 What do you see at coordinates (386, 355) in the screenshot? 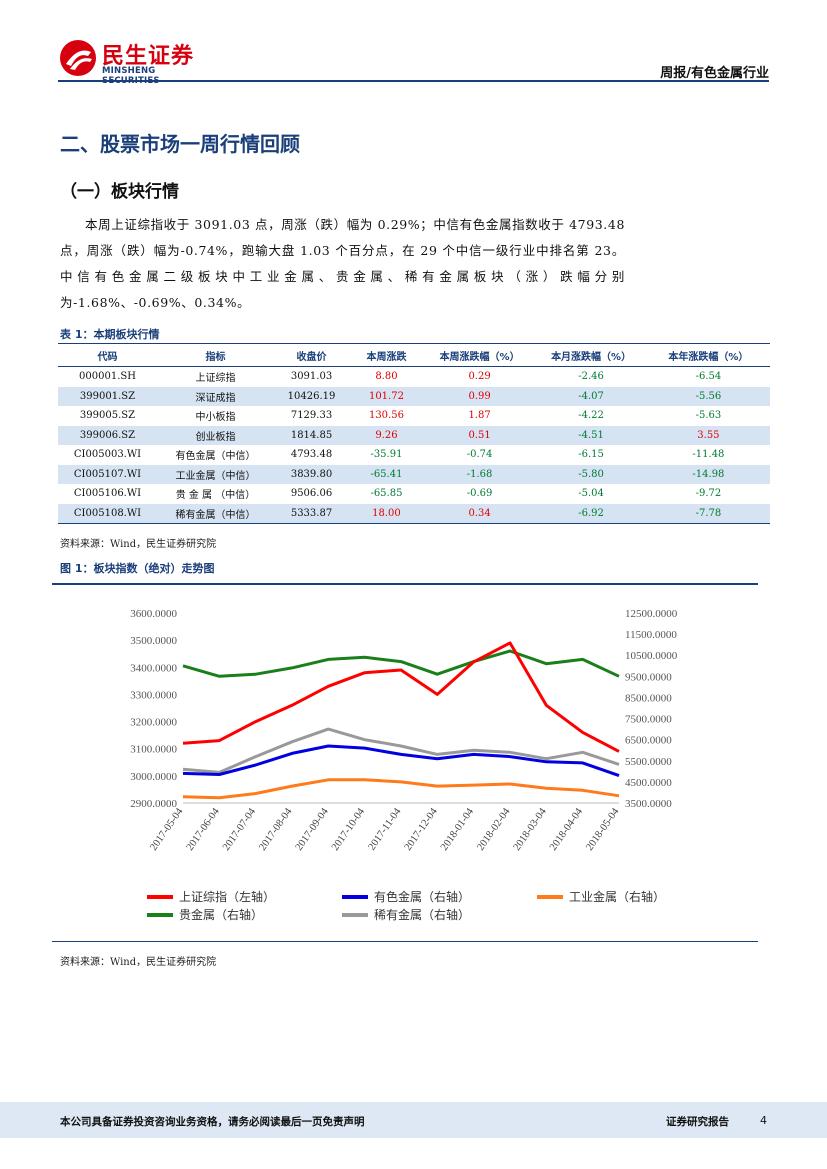
I see `col-header-week-change: 本周涨跌` at bounding box center [386, 355].